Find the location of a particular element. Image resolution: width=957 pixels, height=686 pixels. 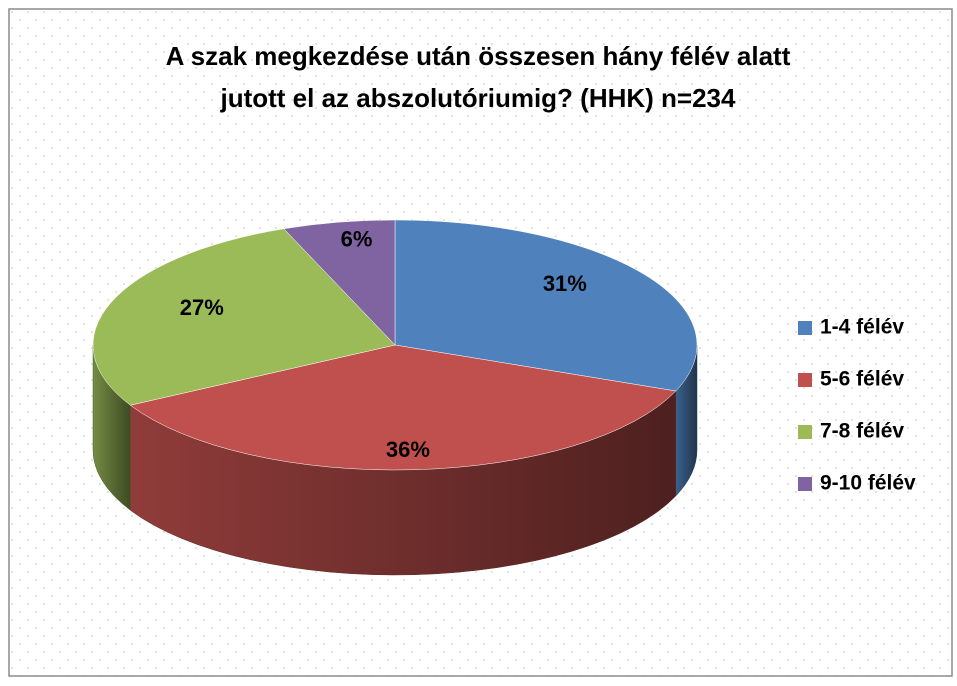

legend-label: 9-10 félév is located at coordinates (868, 483).